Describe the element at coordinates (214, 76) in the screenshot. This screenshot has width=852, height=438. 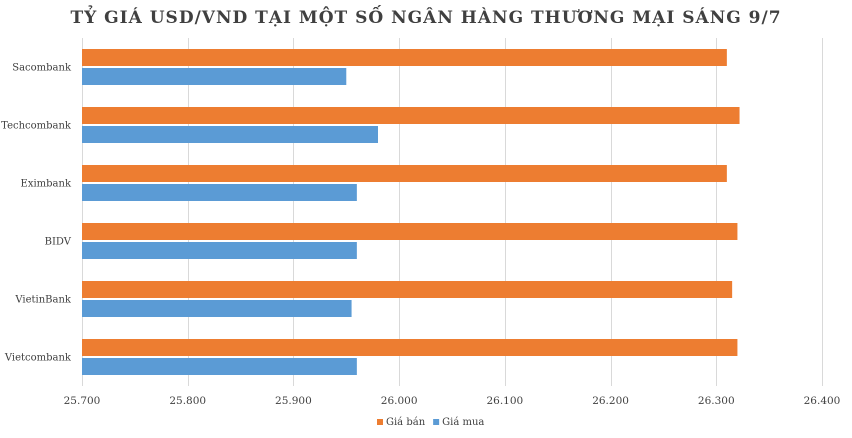
I see `bar-gia-mua-sacombank` at that location.